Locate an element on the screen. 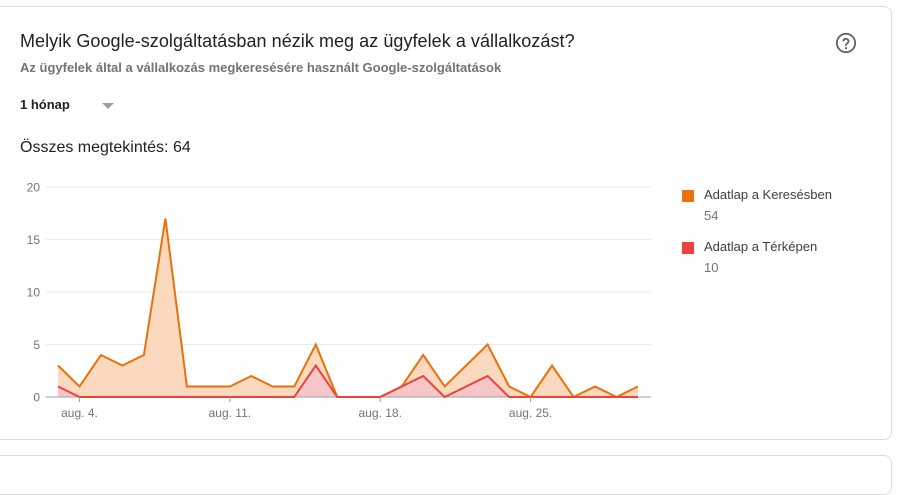  legend-label: Adatlap a Keresésben is located at coordinates (768, 194).